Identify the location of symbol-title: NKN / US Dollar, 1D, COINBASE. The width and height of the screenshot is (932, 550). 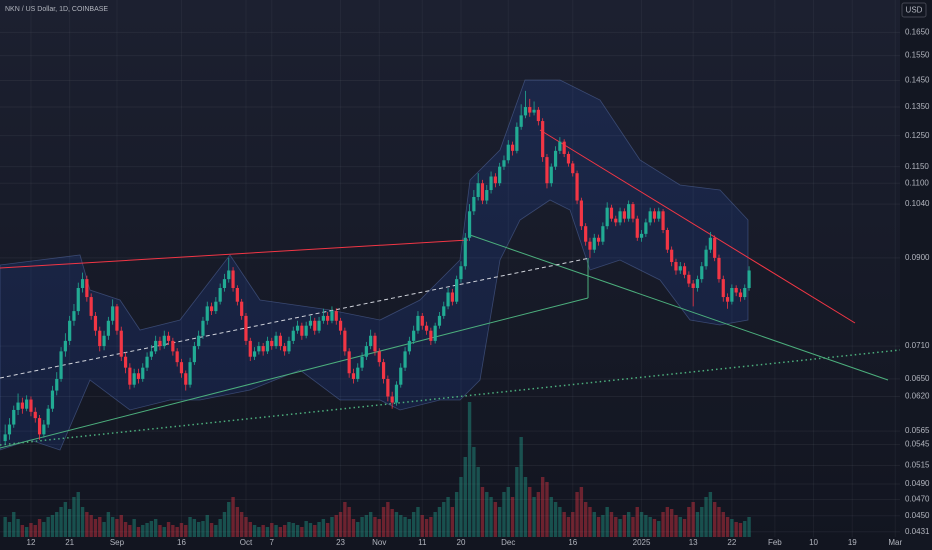
(56, 9).